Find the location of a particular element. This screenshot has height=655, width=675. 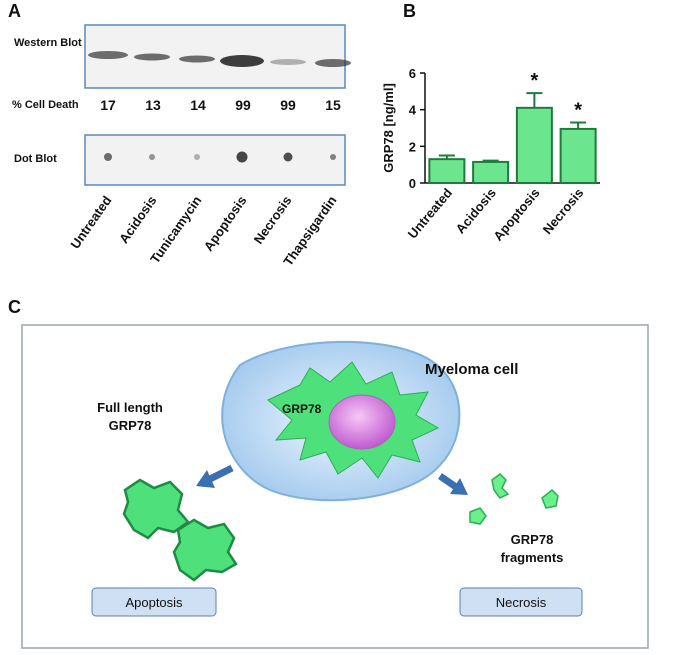

x-tick-label: Untreated is located at coordinates (430, 213).